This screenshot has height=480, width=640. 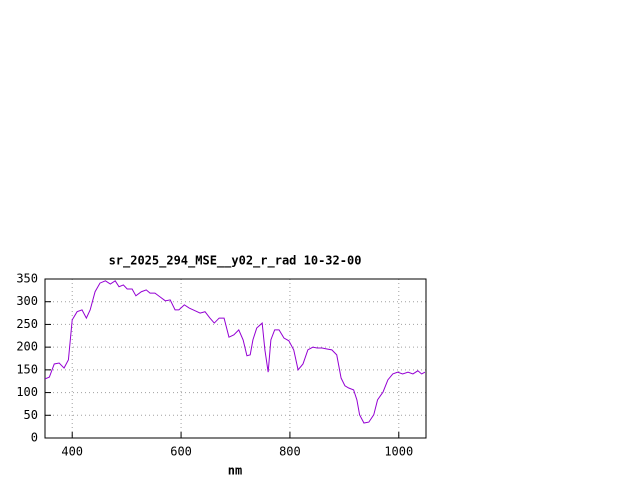 What do you see at coordinates (398, 452) in the screenshot?
I see `x-tick-label: 1000` at bounding box center [398, 452].